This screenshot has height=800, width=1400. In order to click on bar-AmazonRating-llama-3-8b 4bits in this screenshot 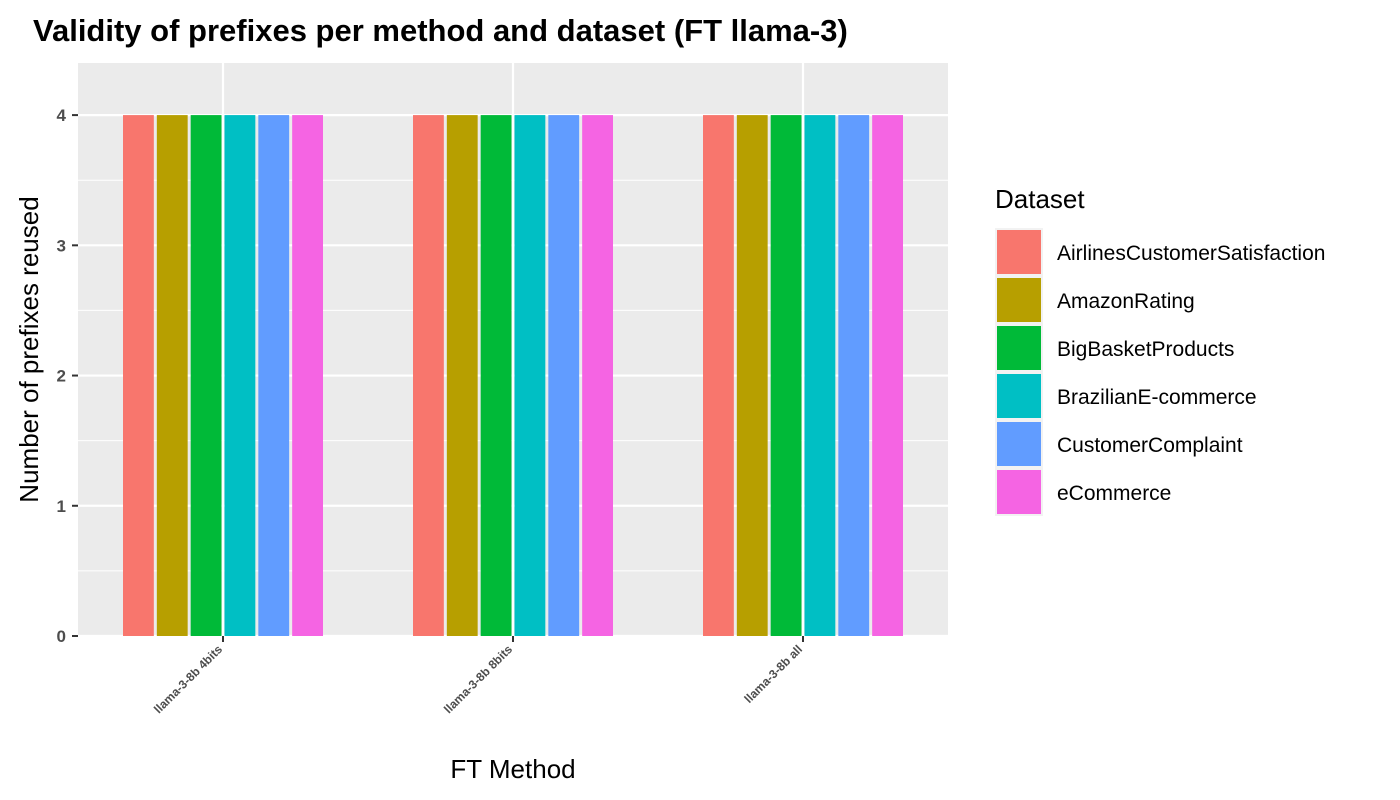, I will do `click(172, 375)`.